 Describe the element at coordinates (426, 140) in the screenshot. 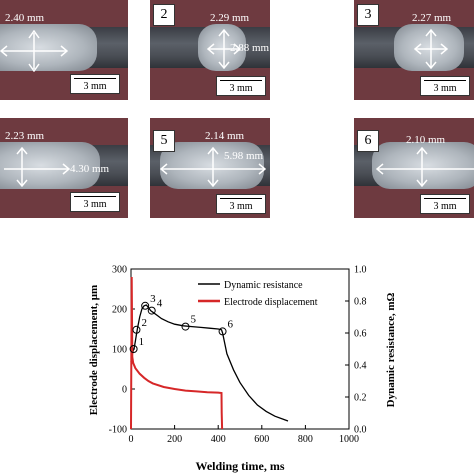

I see `width-label: 2.10 mm` at that location.